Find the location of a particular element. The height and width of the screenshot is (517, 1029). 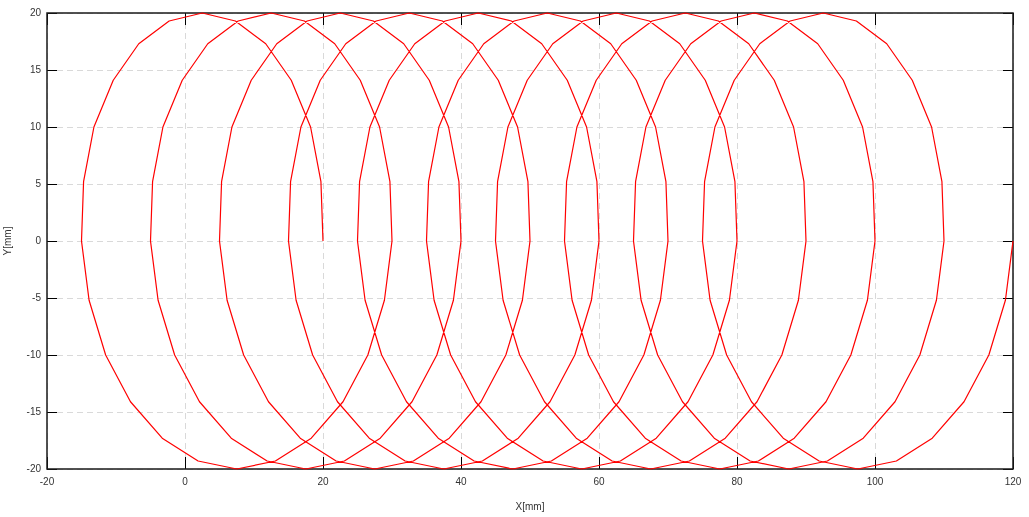

x-tick-label: 20 is located at coordinates (323, 481).